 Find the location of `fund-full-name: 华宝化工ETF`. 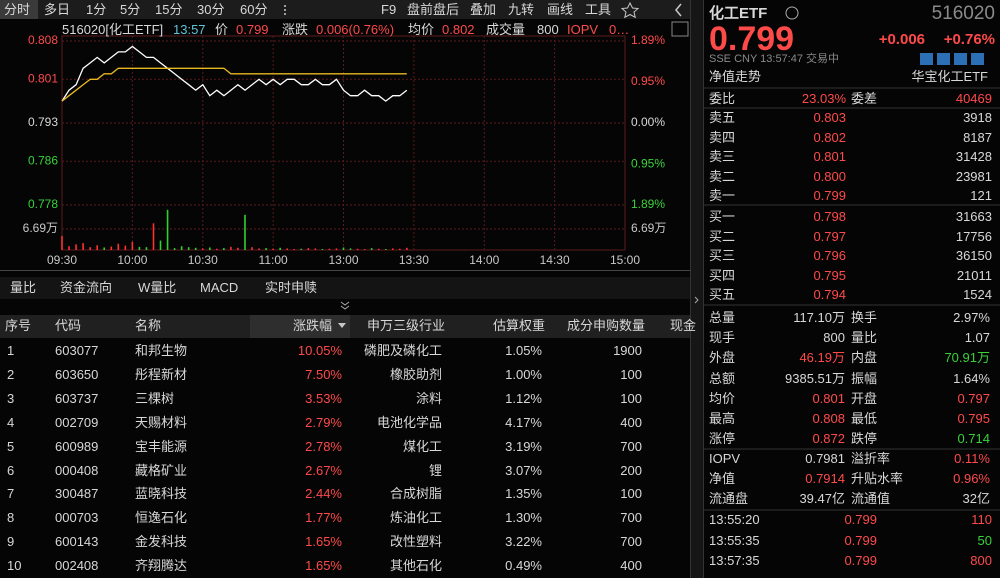

fund-full-name: 华宝化工ETF is located at coordinates (949, 76).